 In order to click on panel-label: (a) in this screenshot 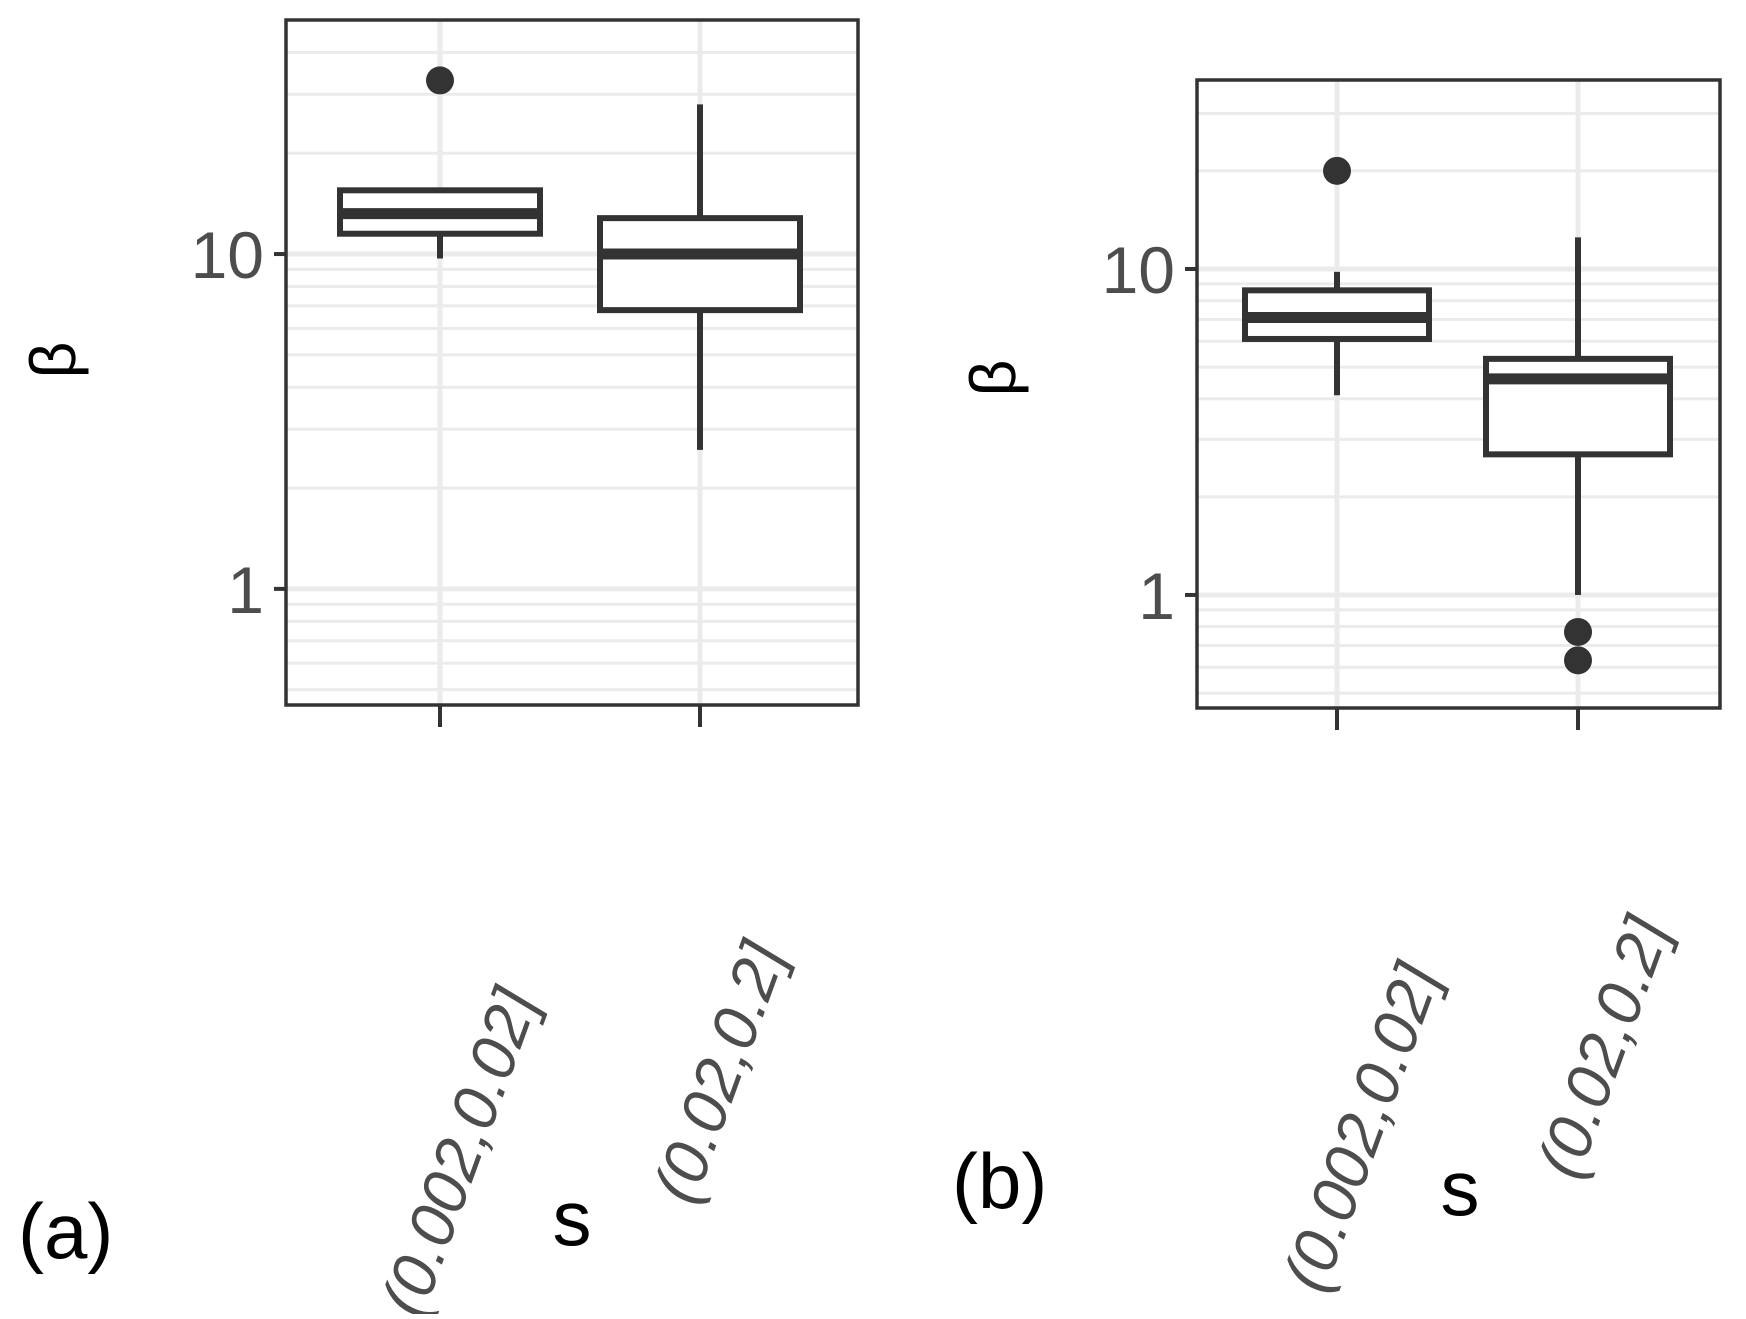, I will do `click(65, 1231)`.